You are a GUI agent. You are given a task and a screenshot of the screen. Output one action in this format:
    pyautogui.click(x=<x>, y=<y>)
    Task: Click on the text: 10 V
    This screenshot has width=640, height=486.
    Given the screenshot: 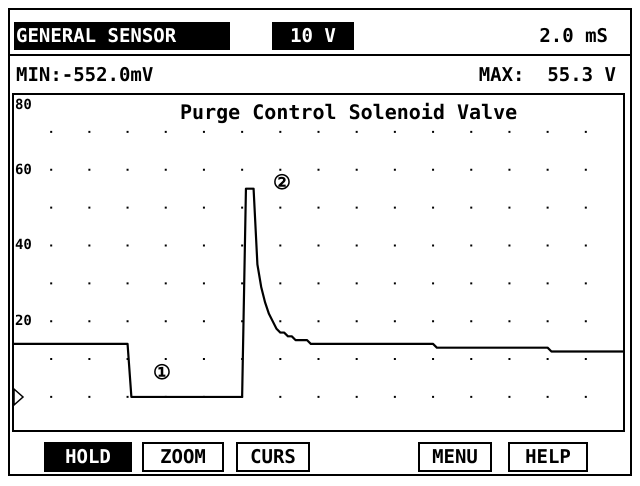 What is the action you would take?
    pyautogui.click(x=313, y=36)
    